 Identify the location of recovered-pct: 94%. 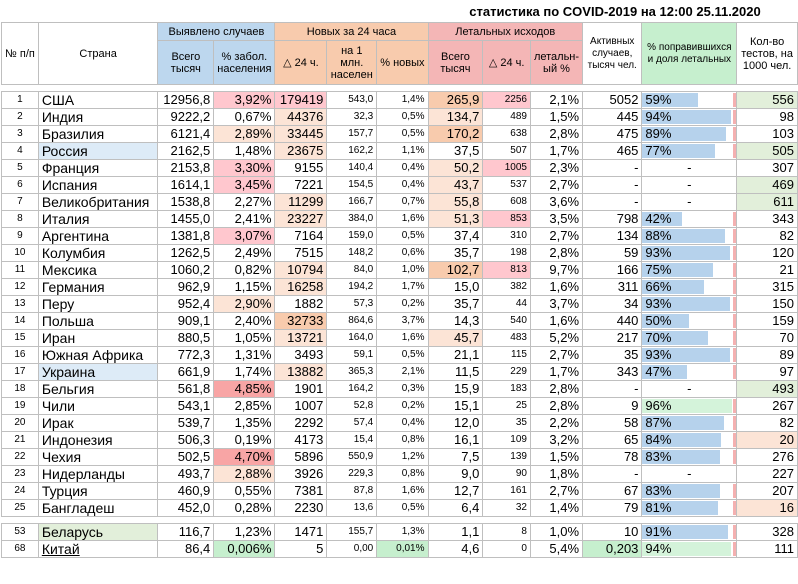
(658, 549).